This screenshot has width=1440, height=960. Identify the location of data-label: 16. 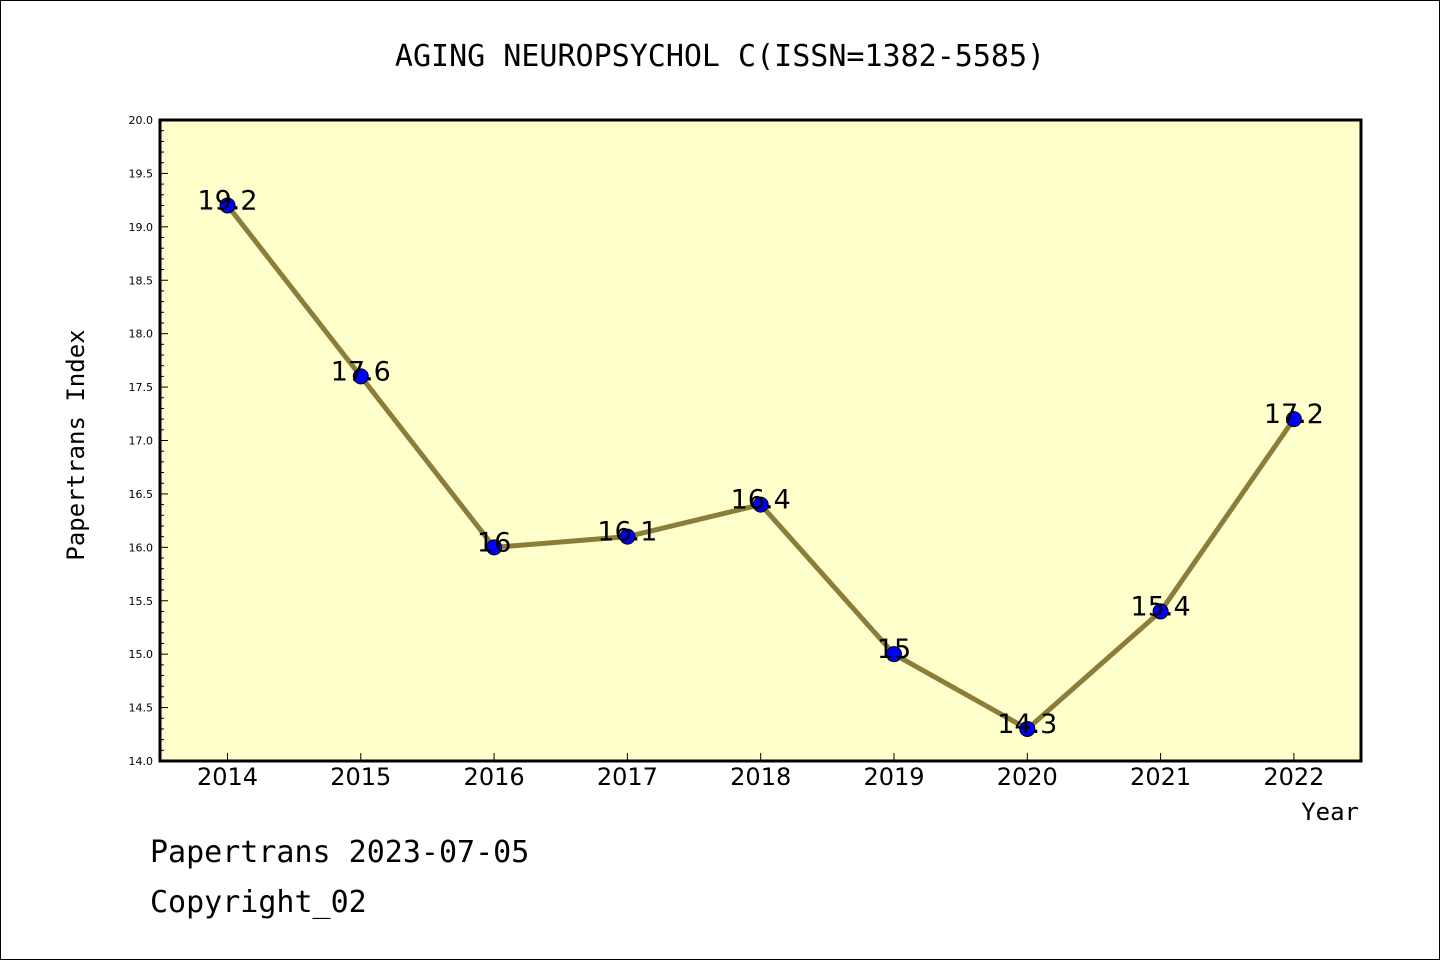
(494, 542).